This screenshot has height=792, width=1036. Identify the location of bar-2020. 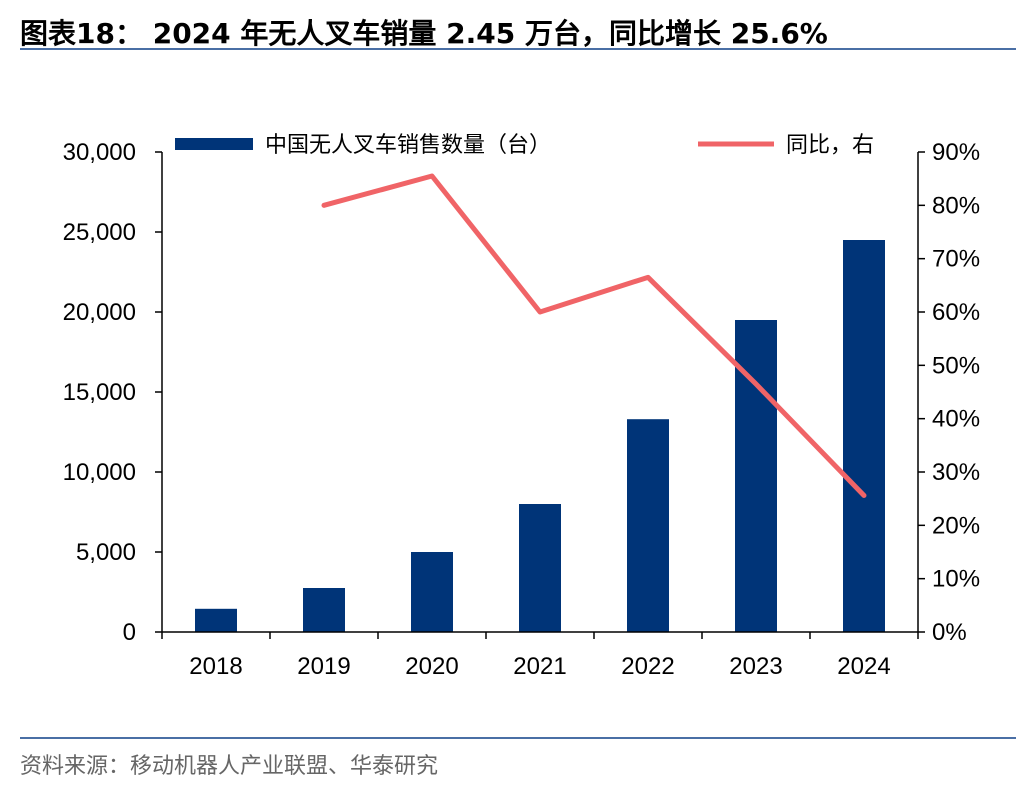
(432, 592).